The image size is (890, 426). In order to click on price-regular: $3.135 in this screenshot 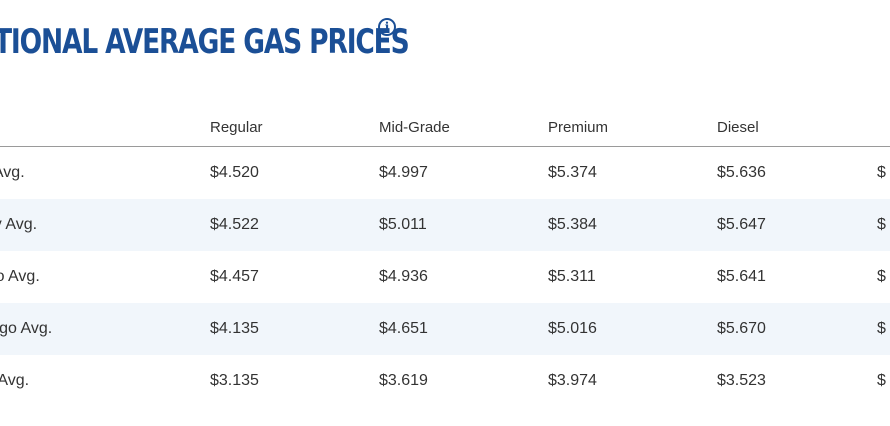, I will do `click(234, 380)`.